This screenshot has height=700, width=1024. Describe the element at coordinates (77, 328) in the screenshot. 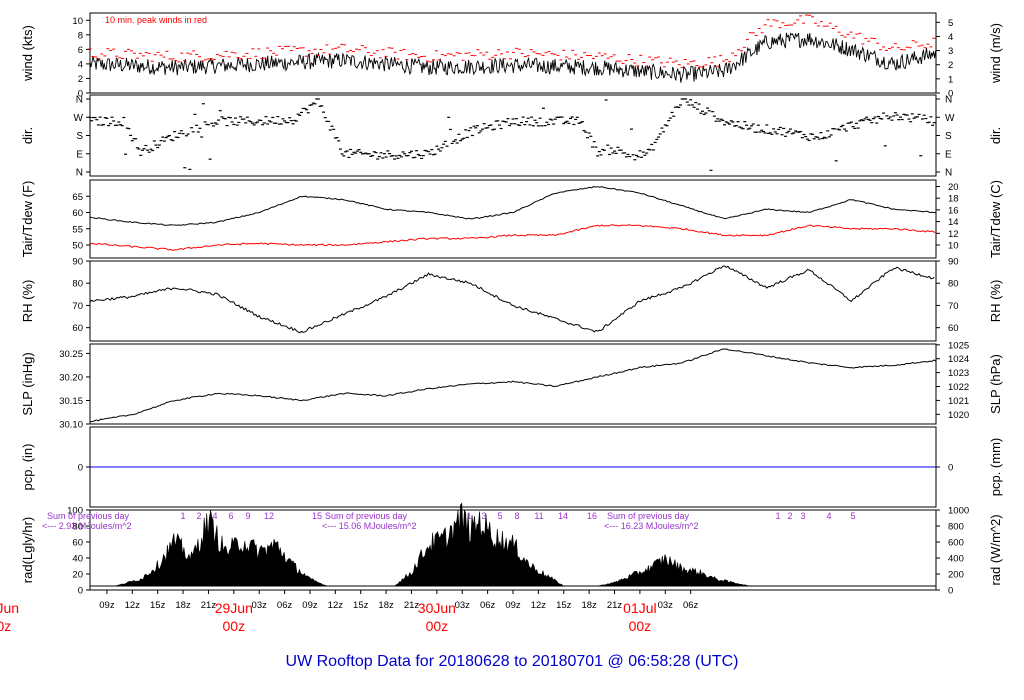

I see `rh-left-tick-label: 60` at that location.